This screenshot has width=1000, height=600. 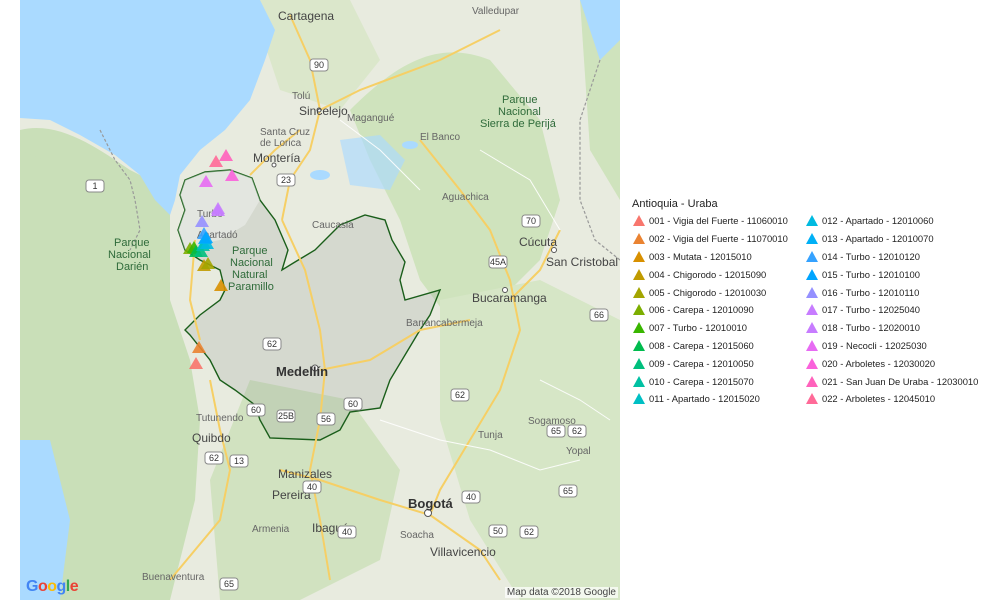 I want to click on legend-item: 011 - Apartado - 12015020, so click(x=718, y=399).